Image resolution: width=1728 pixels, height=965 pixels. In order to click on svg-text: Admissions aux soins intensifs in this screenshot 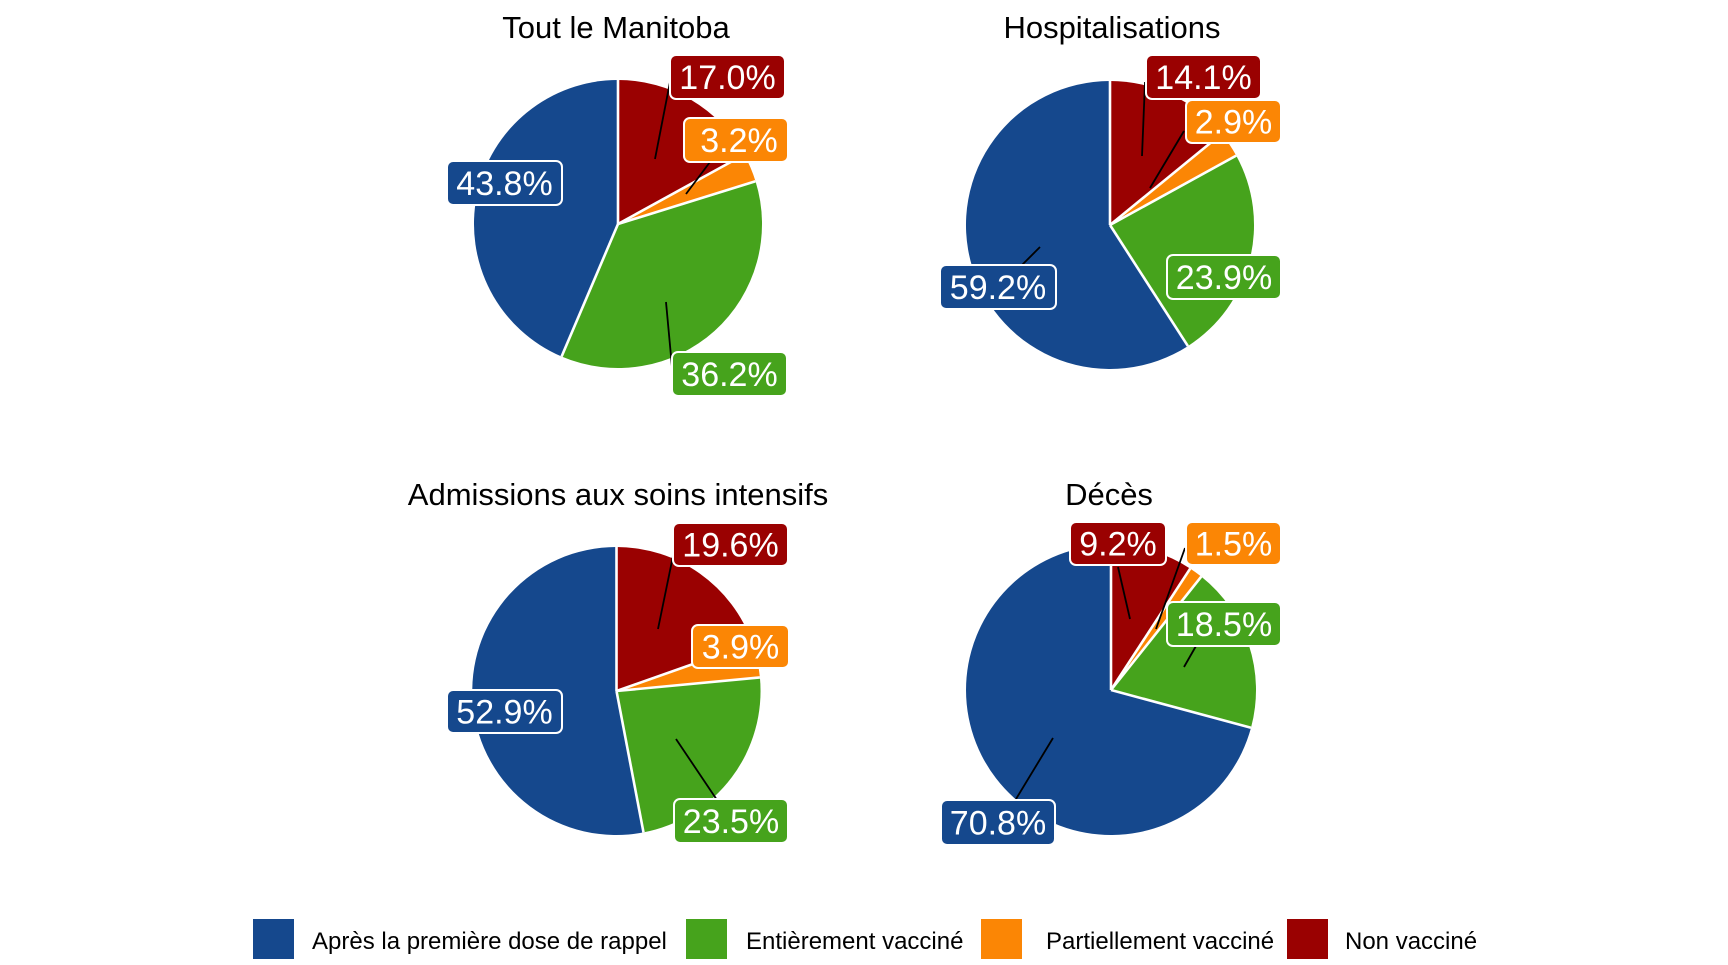, I will do `click(618, 494)`.